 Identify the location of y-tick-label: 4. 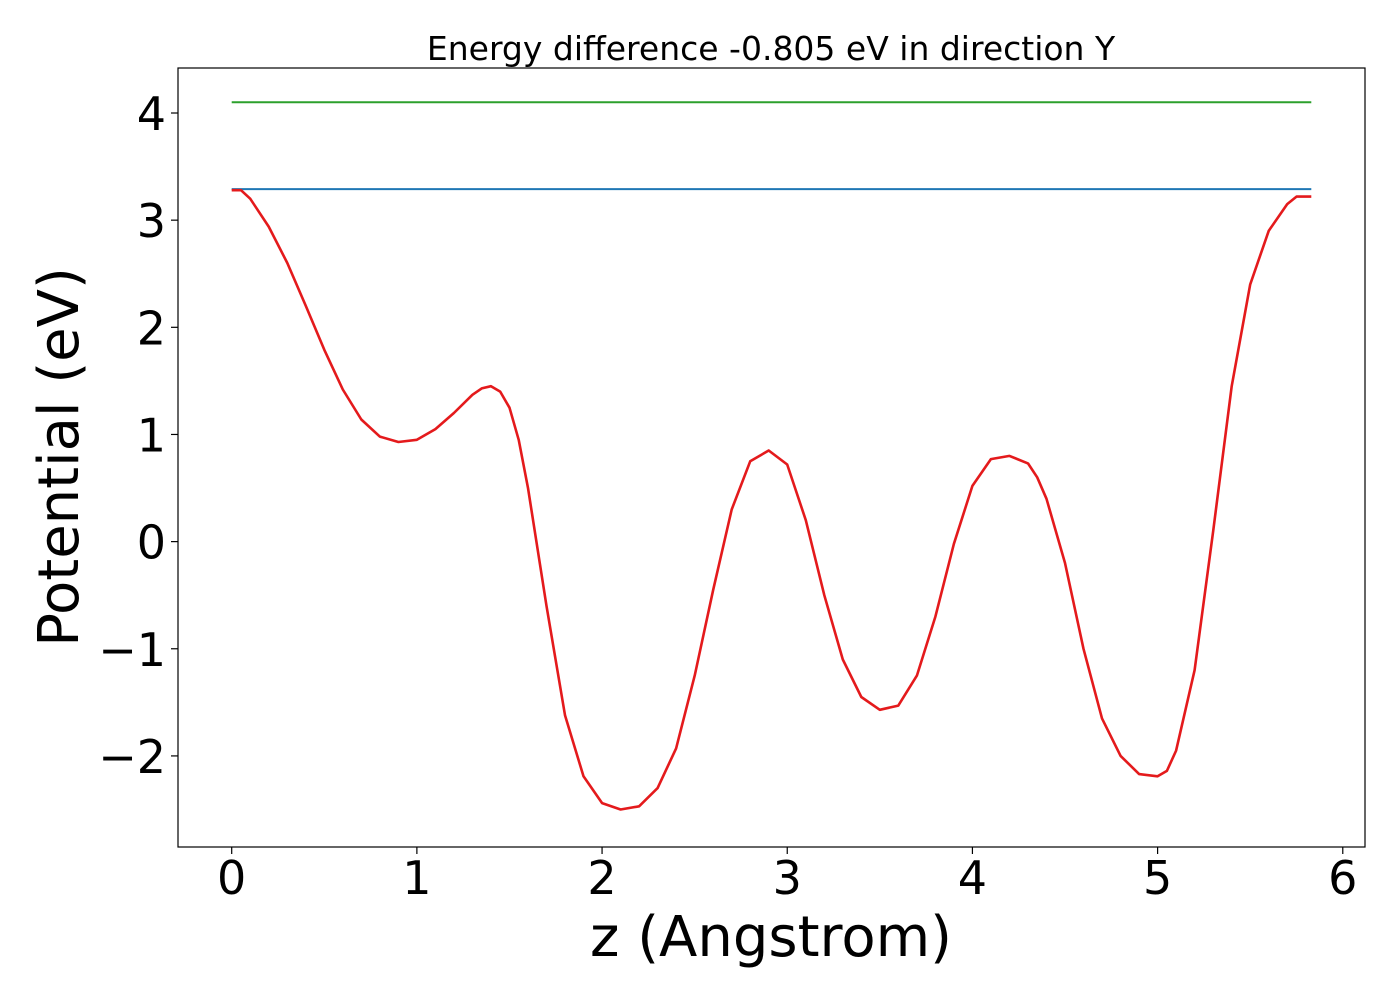
(151, 114).